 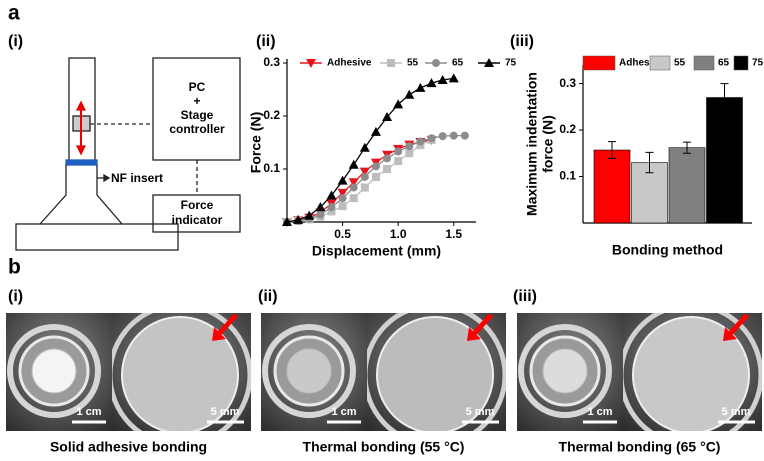 I want to click on box-text: Force, so click(x=197, y=205).